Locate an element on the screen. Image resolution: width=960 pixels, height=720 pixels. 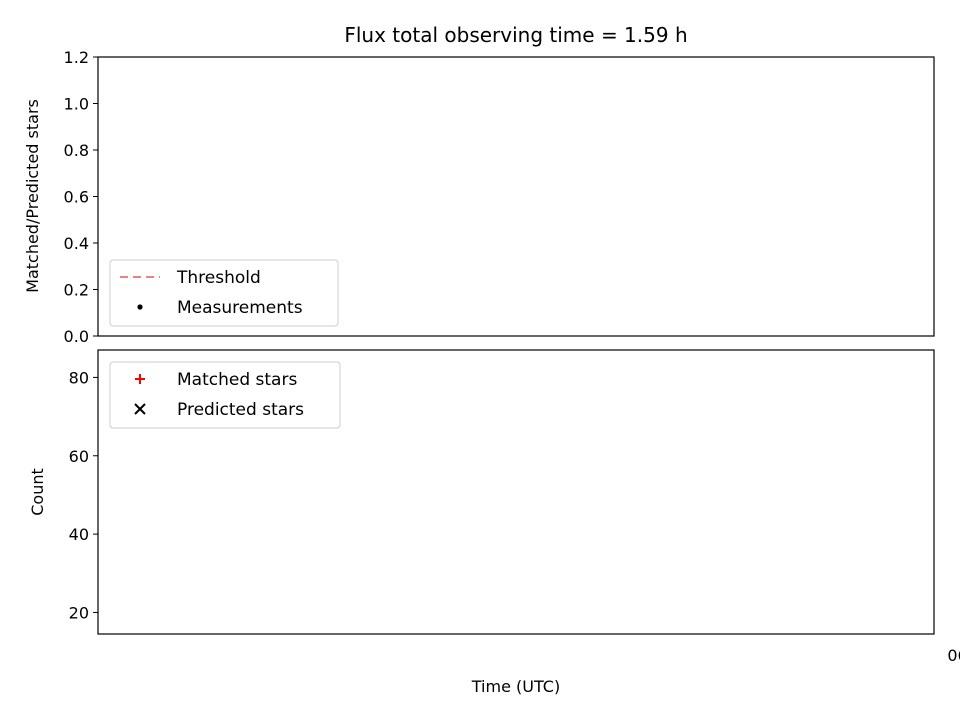
bottom-legend: Matched stars Predicted stars is located at coordinates (225, 395).